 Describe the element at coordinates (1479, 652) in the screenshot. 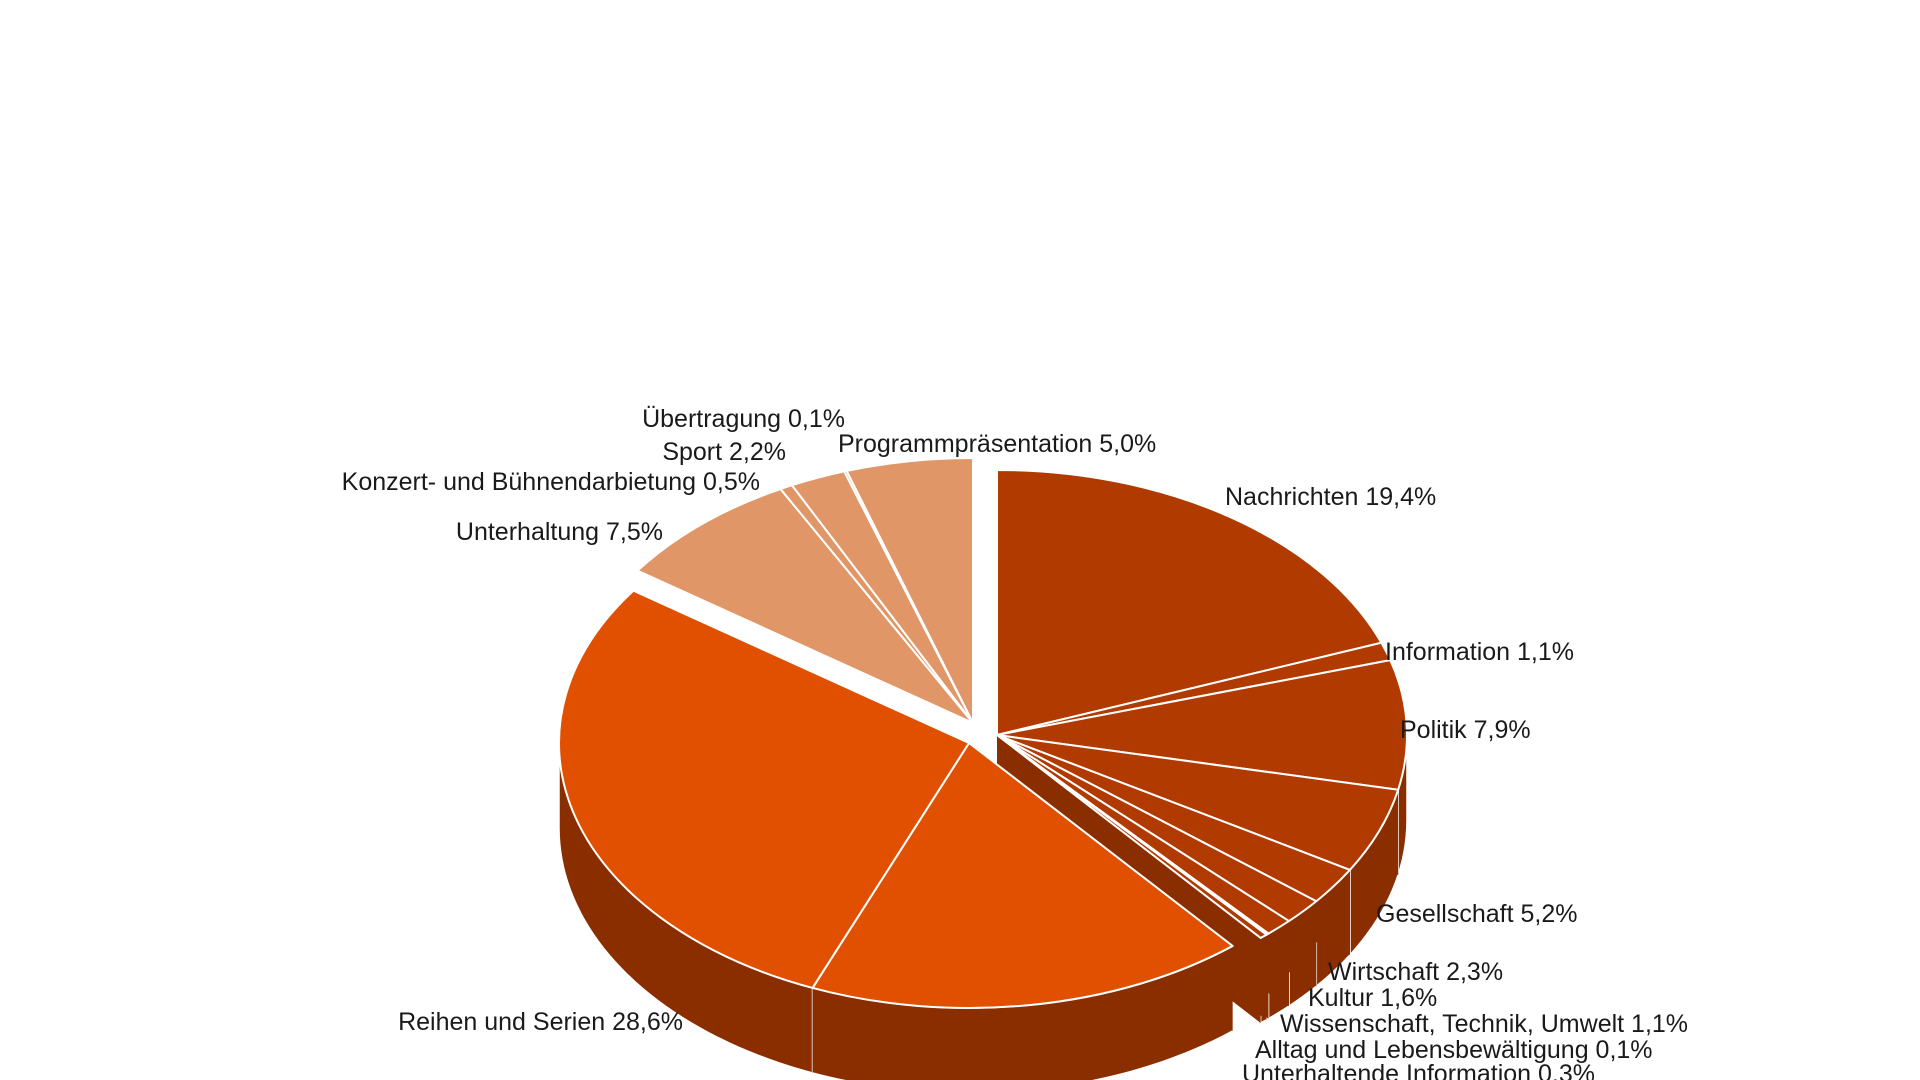

I see `slice-label-1: Information 1,1%` at that location.